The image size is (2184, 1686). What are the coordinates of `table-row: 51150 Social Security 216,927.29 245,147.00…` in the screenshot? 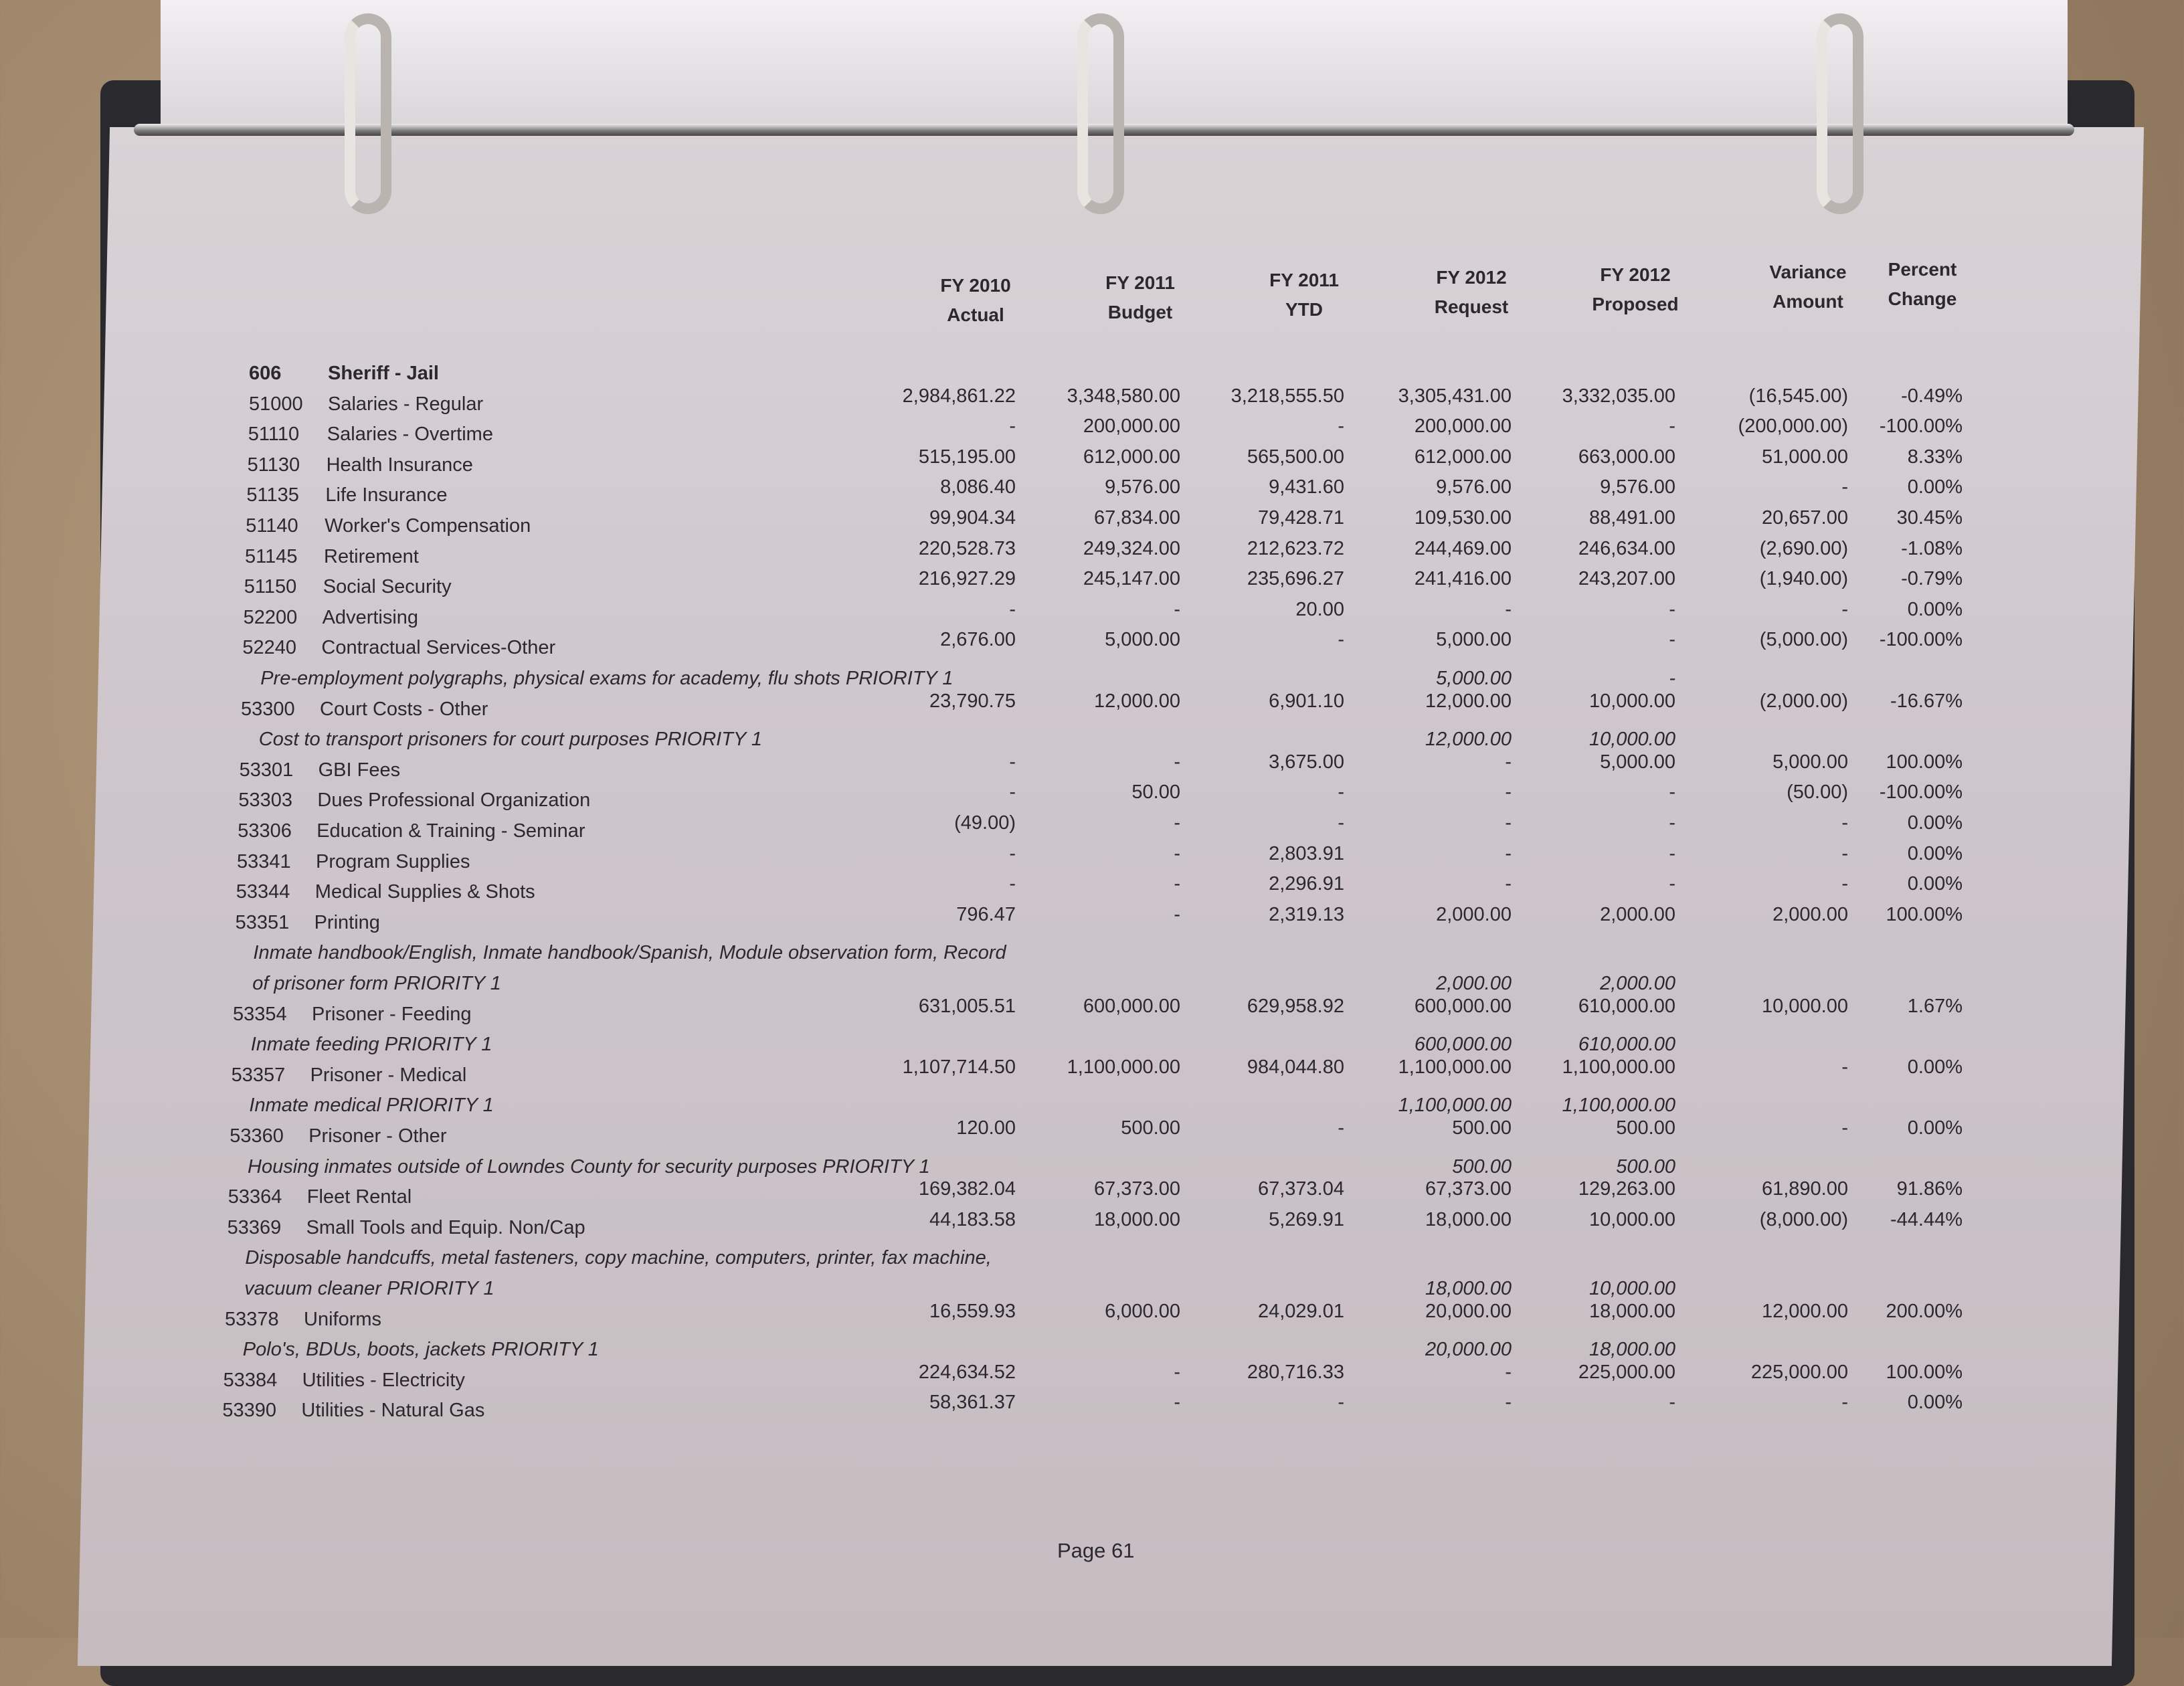 It's located at (1092, 587).